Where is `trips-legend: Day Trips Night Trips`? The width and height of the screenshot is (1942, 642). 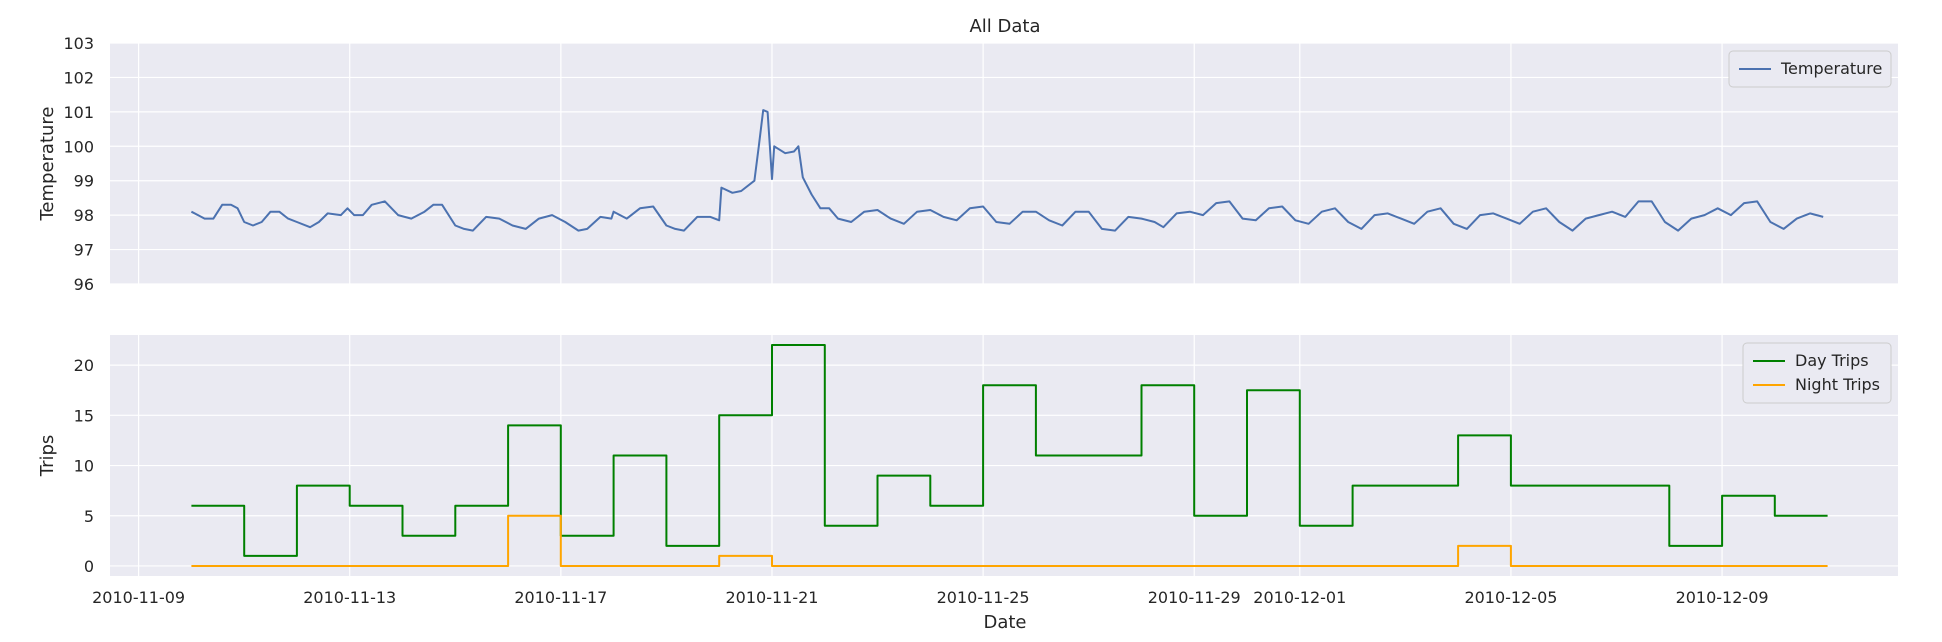
trips-legend: Day Trips Night Trips is located at coordinates (1817, 373).